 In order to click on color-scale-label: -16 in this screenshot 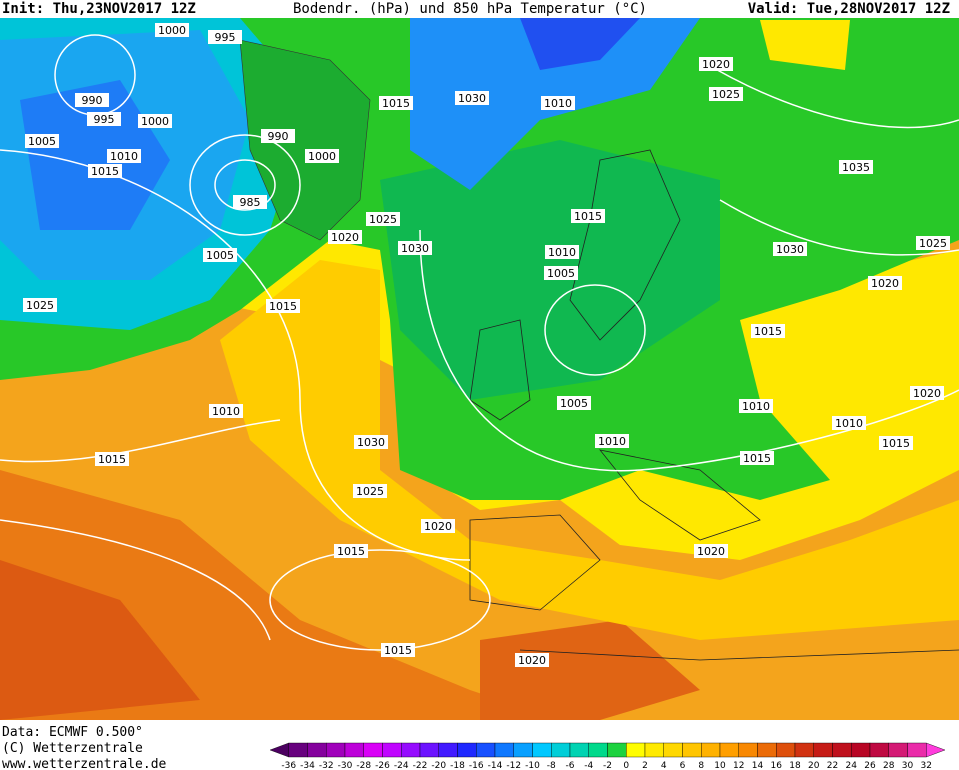, I will do `click(476, 765)`.